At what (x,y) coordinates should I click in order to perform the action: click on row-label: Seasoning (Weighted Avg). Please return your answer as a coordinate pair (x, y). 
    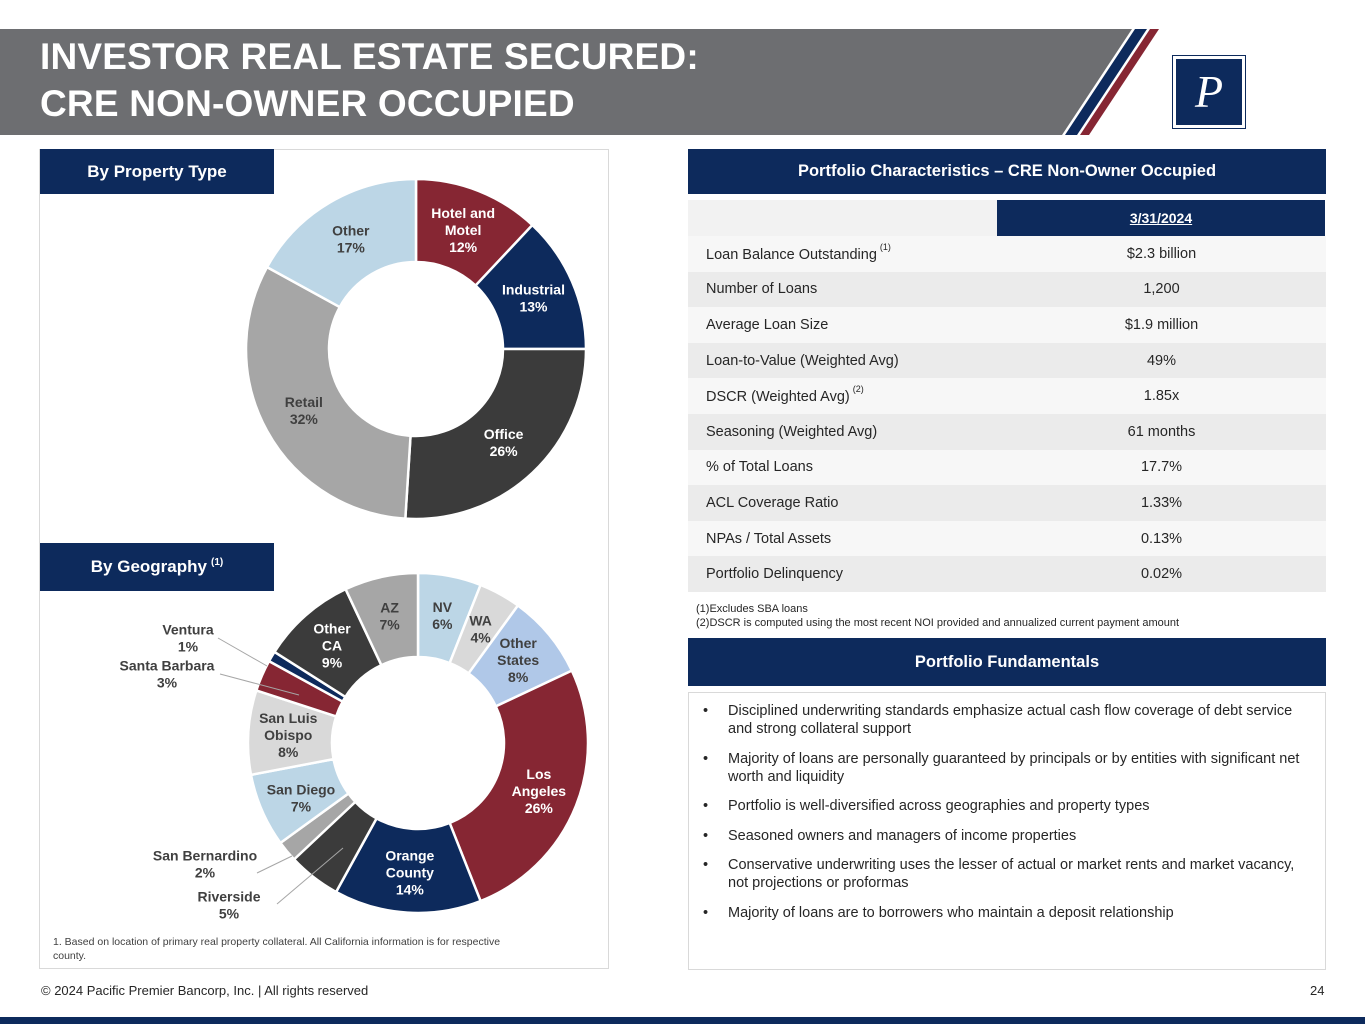
    Looking at the image, I should click on (842, 432).